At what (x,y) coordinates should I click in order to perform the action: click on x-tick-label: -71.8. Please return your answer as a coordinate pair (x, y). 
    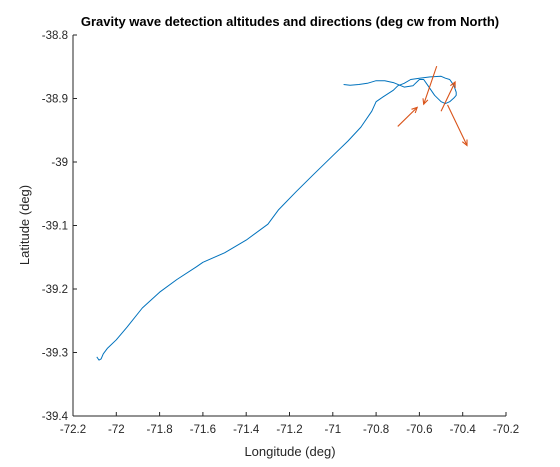
    Looking at the image, I should click on (159, 430).